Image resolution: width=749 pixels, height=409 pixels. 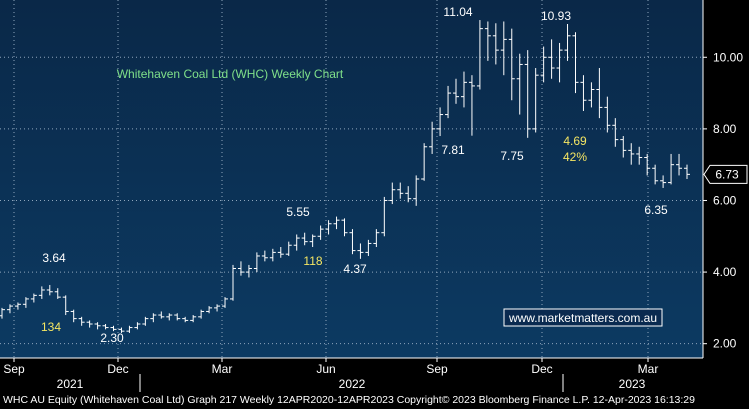 I want to click on annotation-low-nov: 7.75, so click(x=512, y=156).